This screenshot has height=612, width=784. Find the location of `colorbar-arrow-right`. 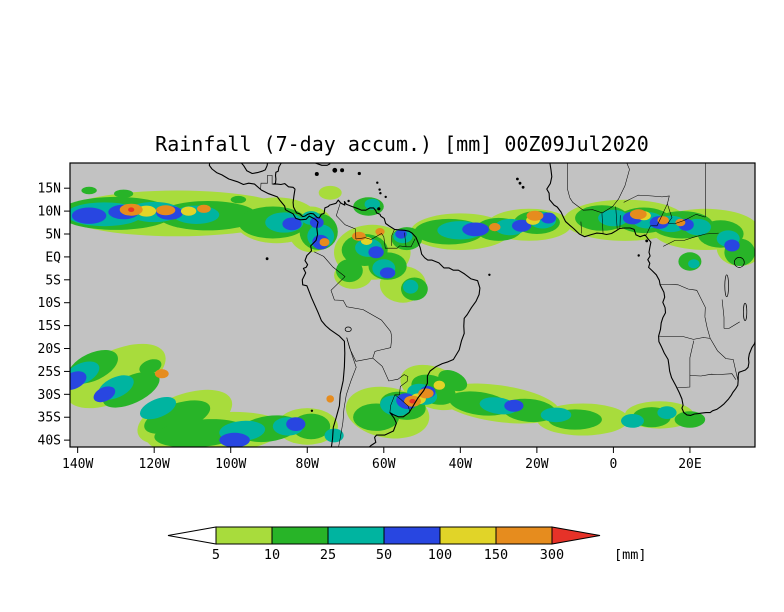

colorbar-arrow-right is located at coordinates (576, 535).